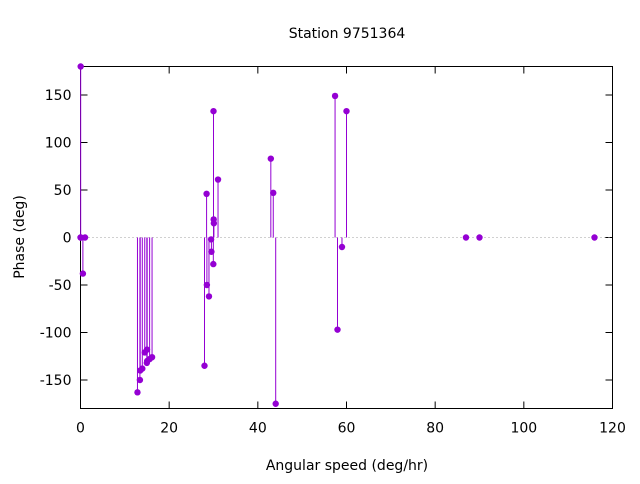 Image resolution: width=640 pixels, height=484 pixels. What do you see at coordinates (80, 429) in the screenshot?
I see `x-tick-label: 0` at bounding box center [80, 429].